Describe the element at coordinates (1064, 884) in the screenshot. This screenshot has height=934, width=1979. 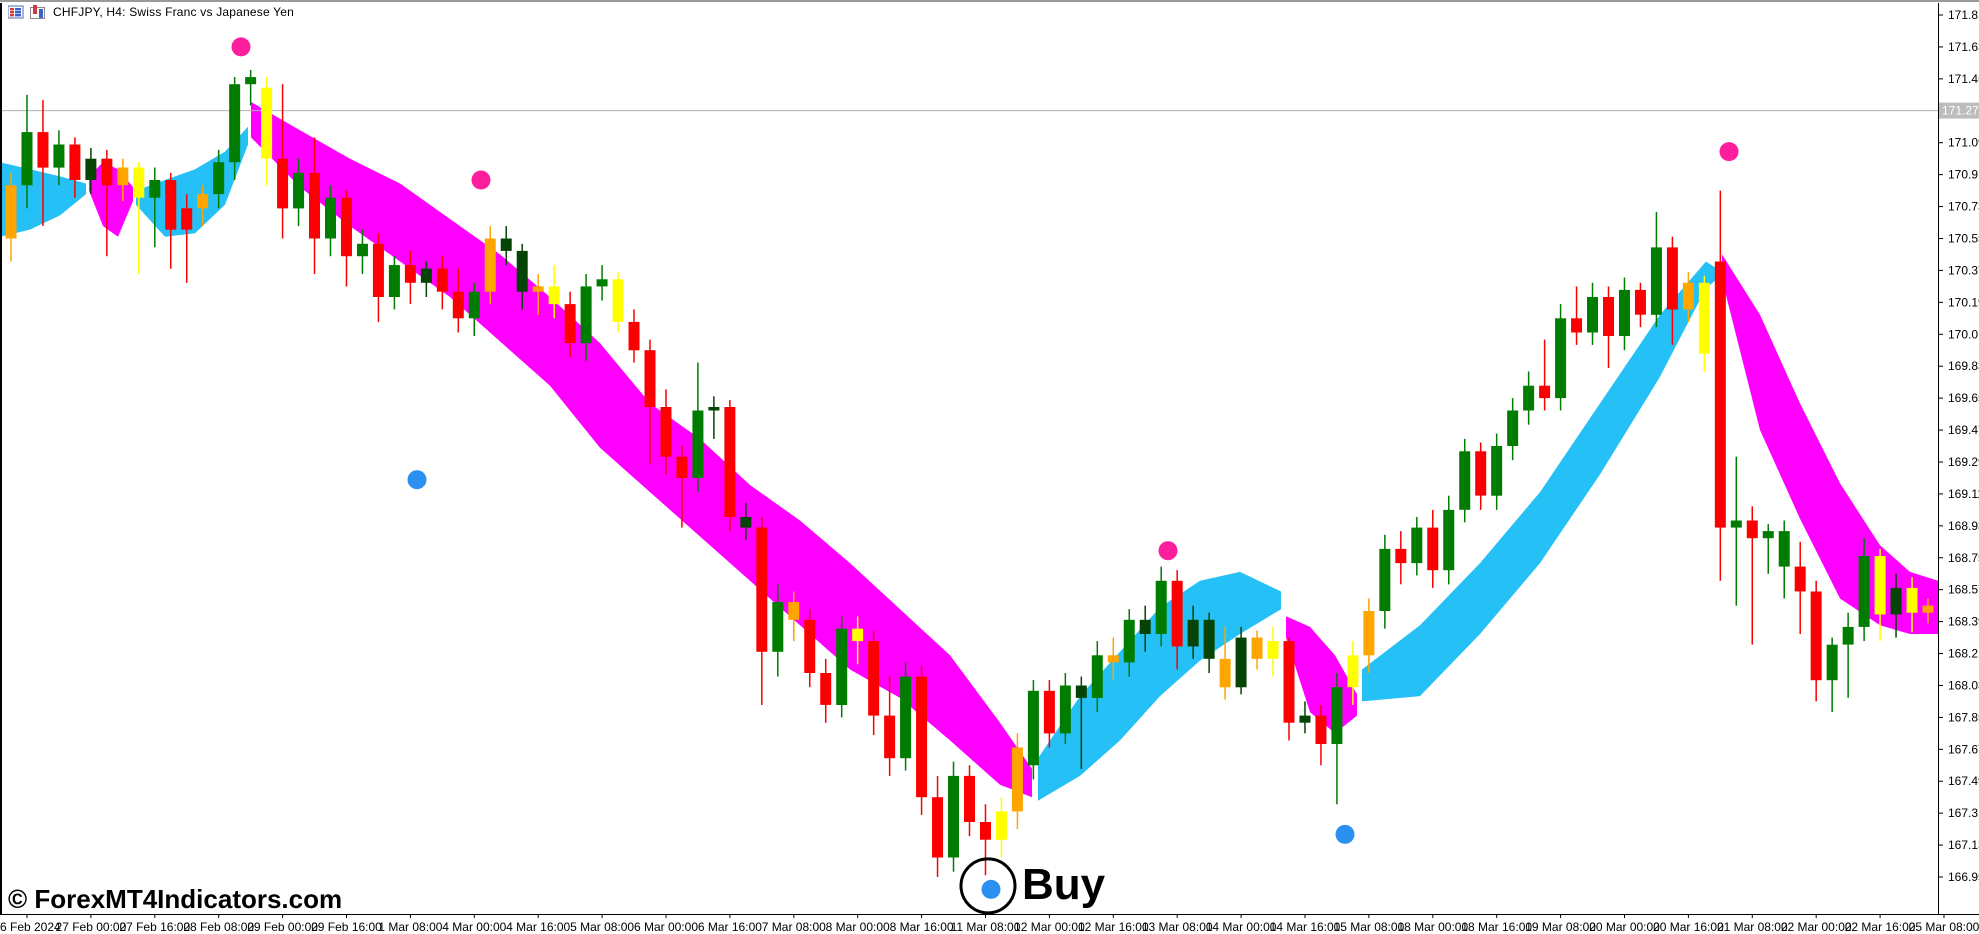
I see `buy-annotation-label: Buy` at that location.